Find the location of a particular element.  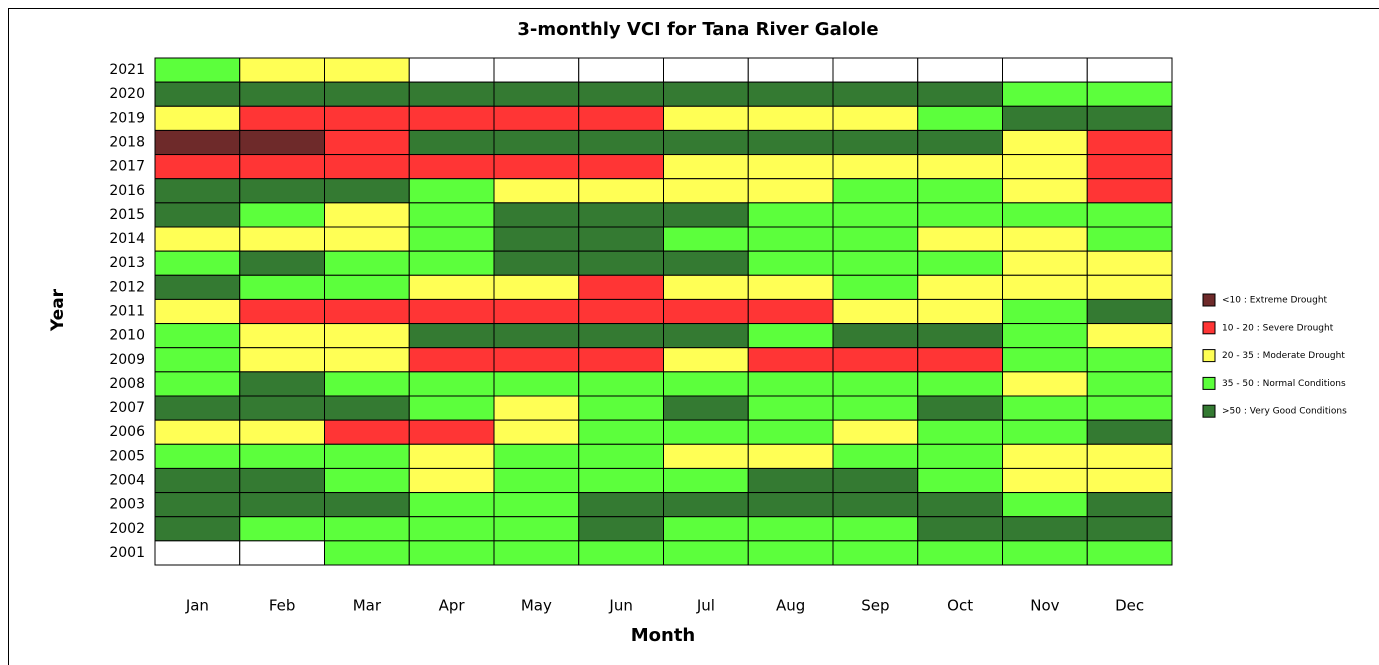

x-tick-label: Apr is located at coordinates (452, 606).